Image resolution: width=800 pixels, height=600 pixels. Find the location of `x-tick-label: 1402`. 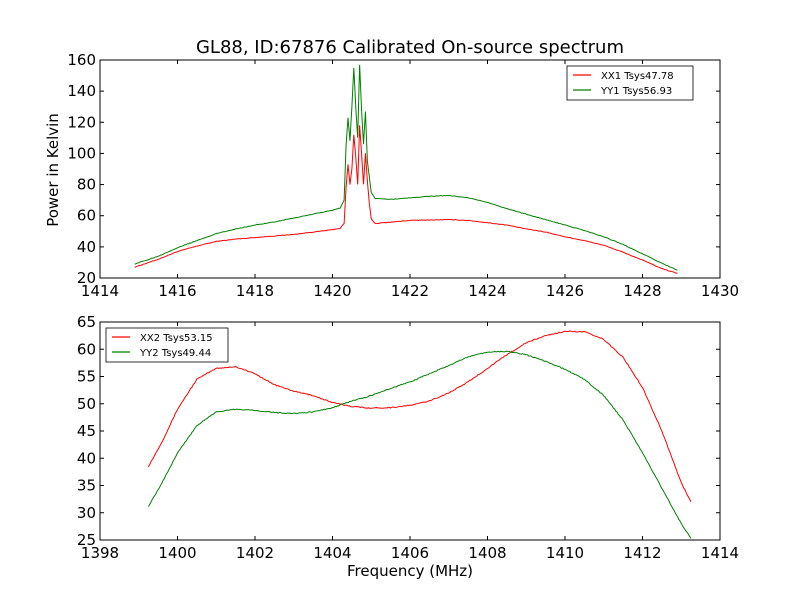

x-tick-label: 1402 is located at coordinates (255, 553).